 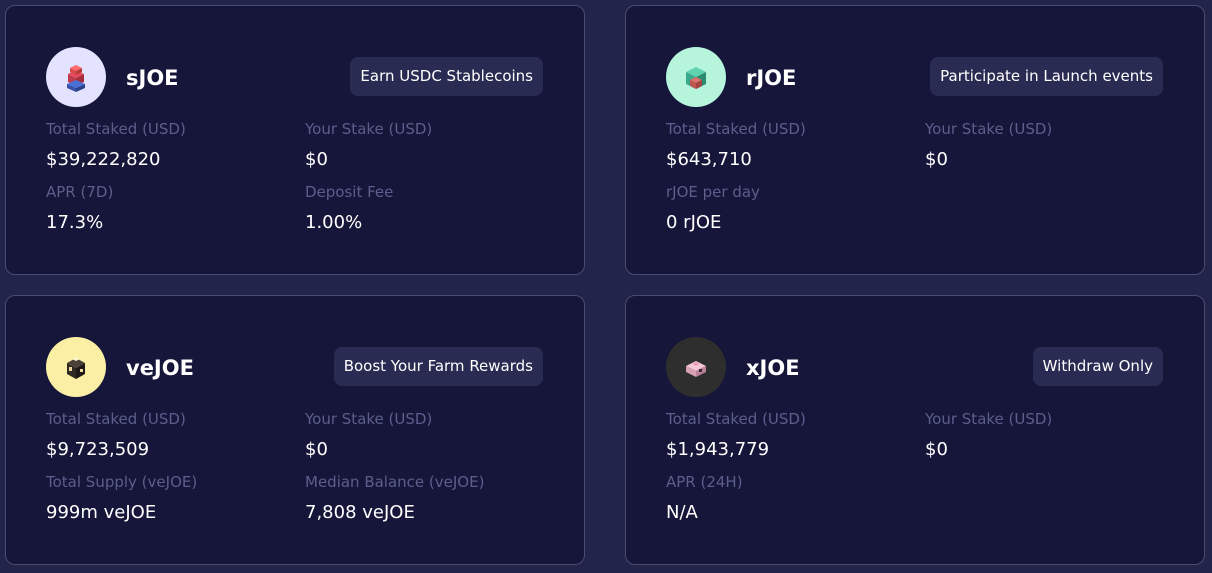 I want to click on vejoe-title: veJOE, so click(x=160, y=368).